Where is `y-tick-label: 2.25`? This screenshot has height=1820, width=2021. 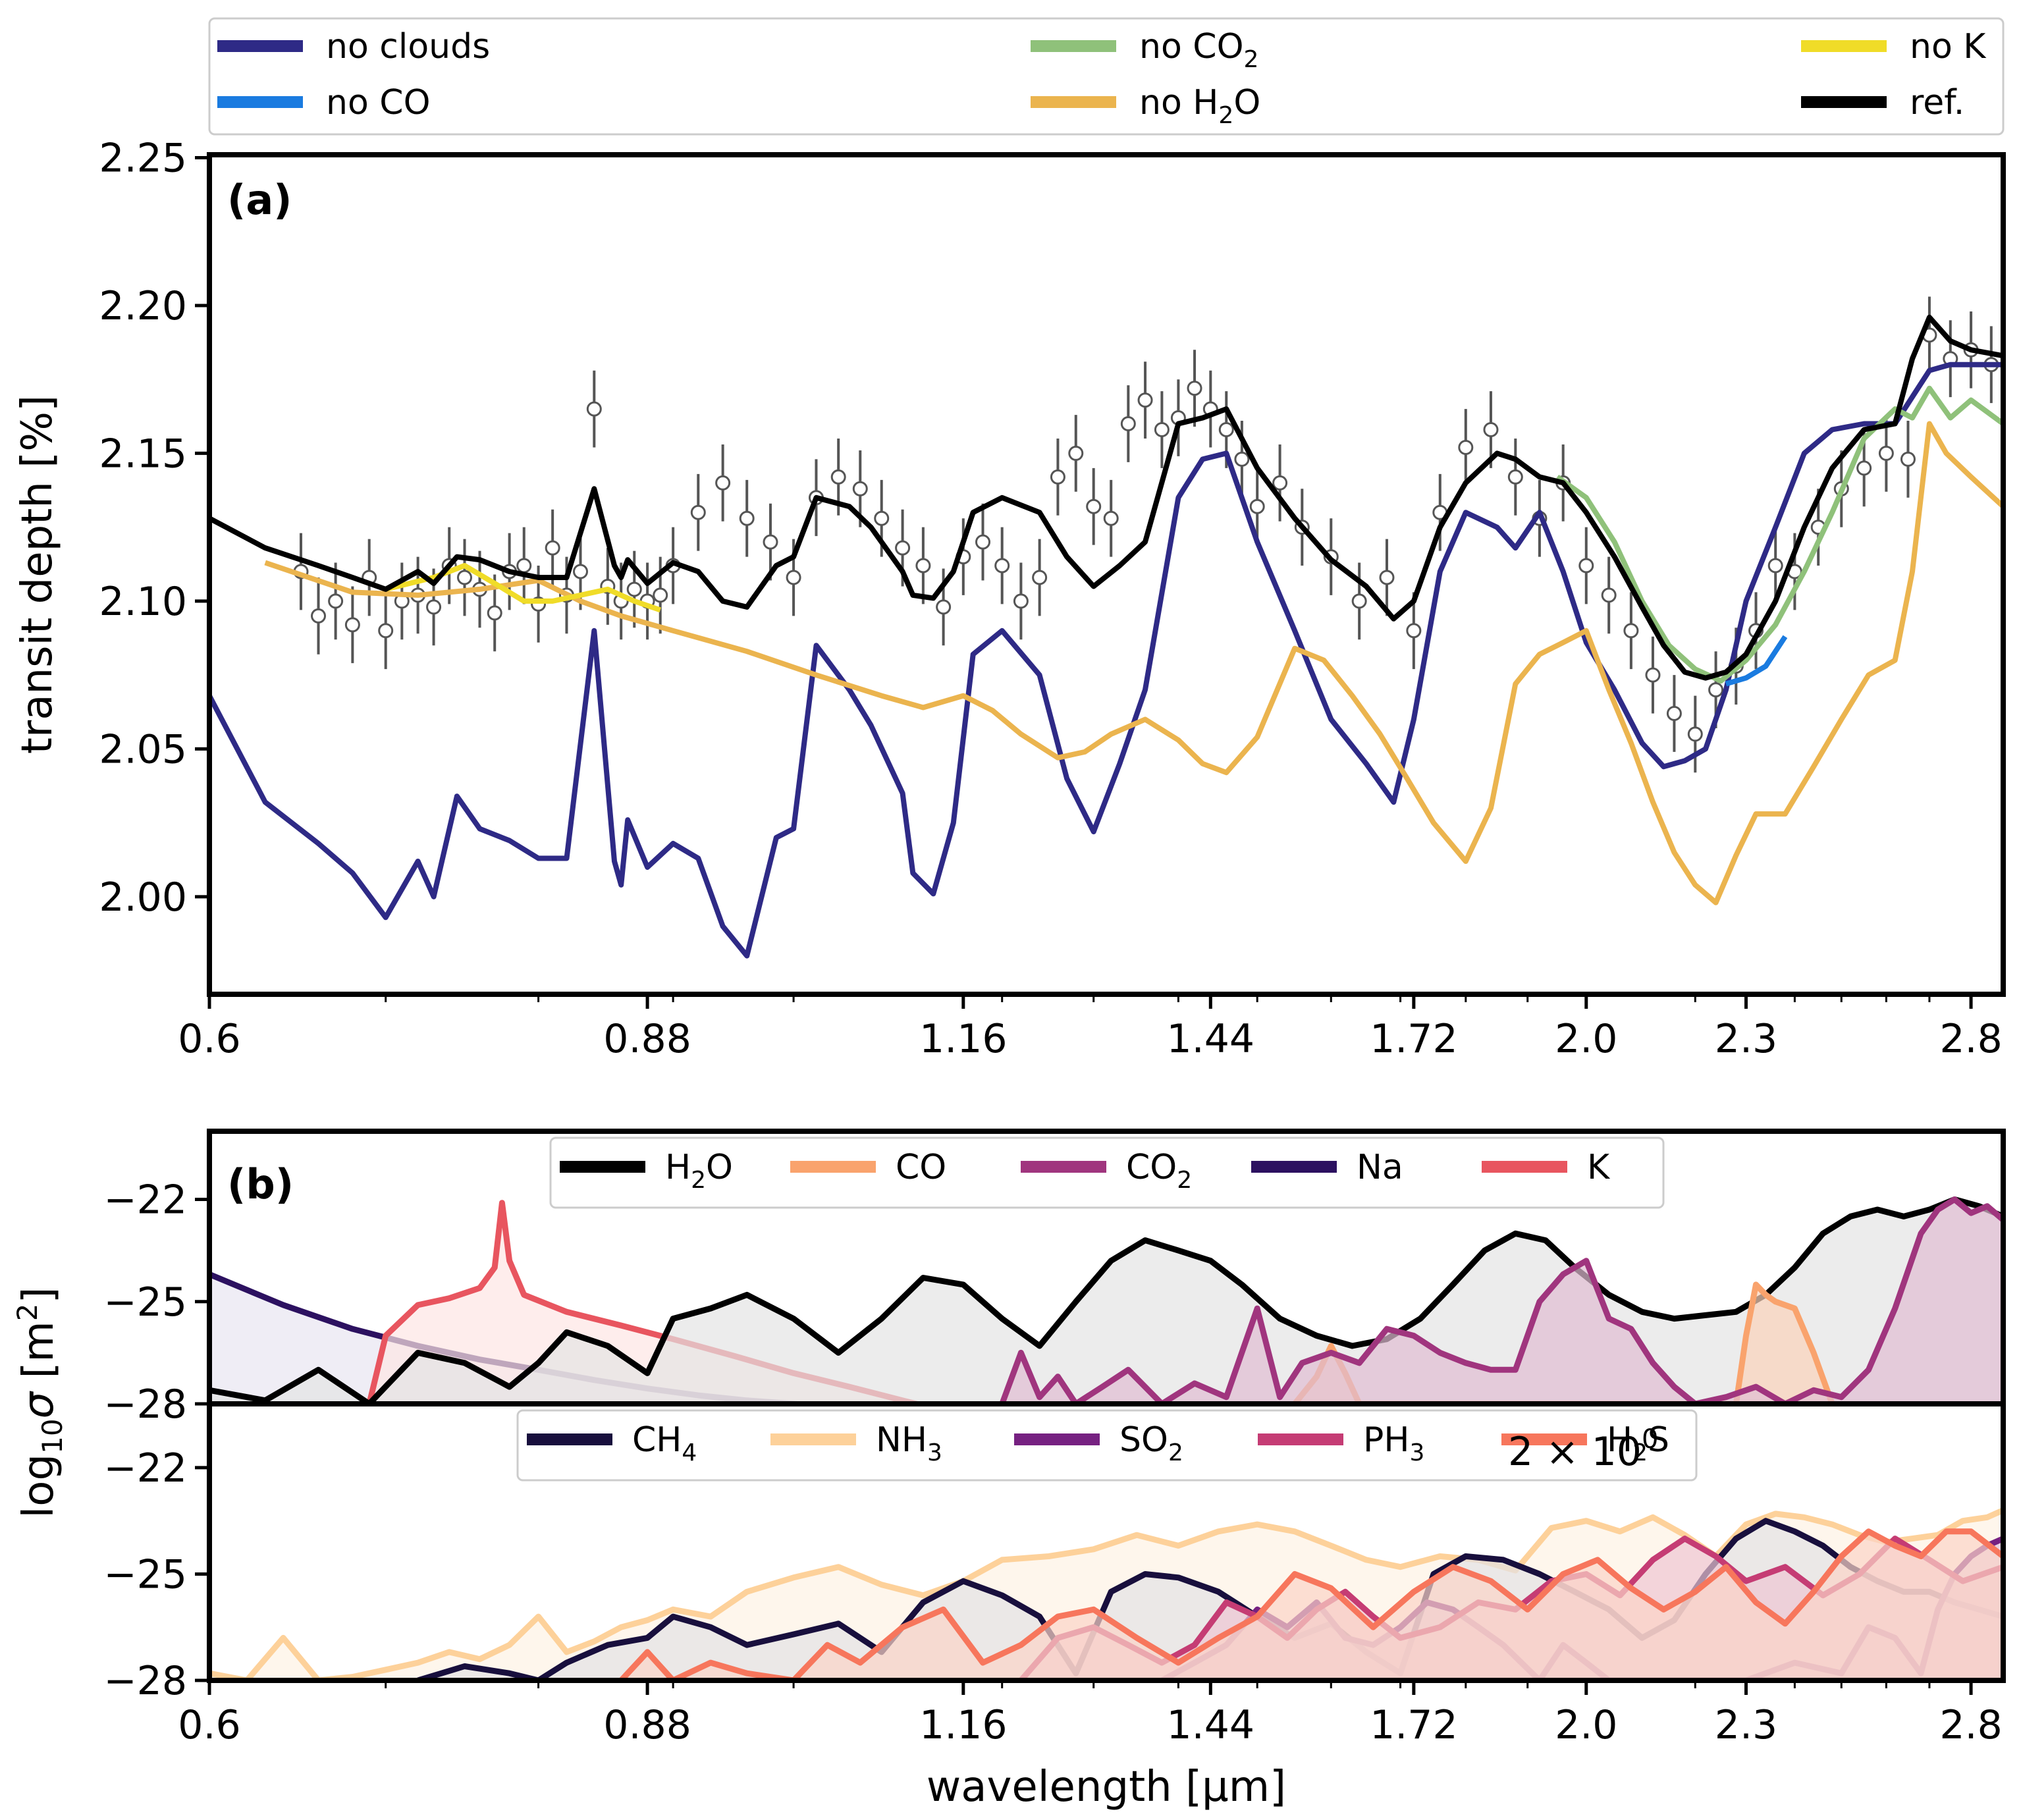
y-tick-label: 2.25 is located at coordinates (143, 158).